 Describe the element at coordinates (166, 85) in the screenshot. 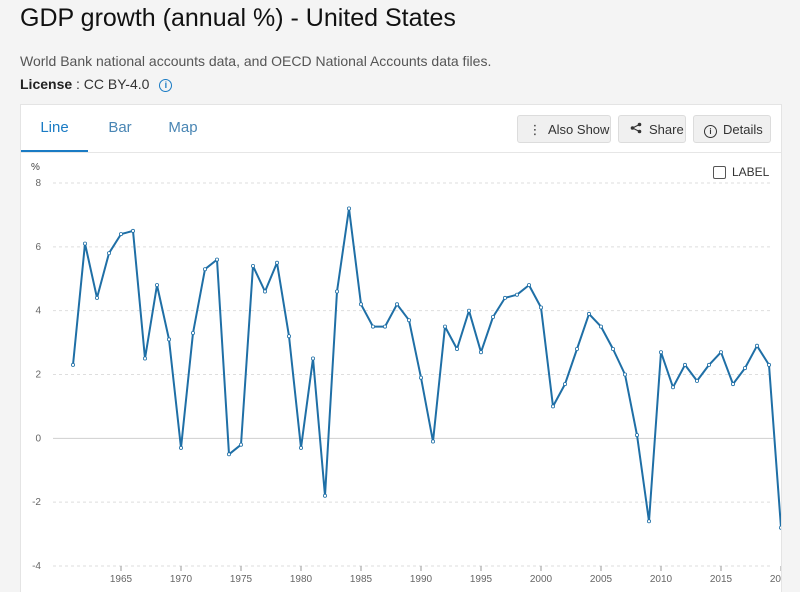

I see `info-icon: i` at that location.